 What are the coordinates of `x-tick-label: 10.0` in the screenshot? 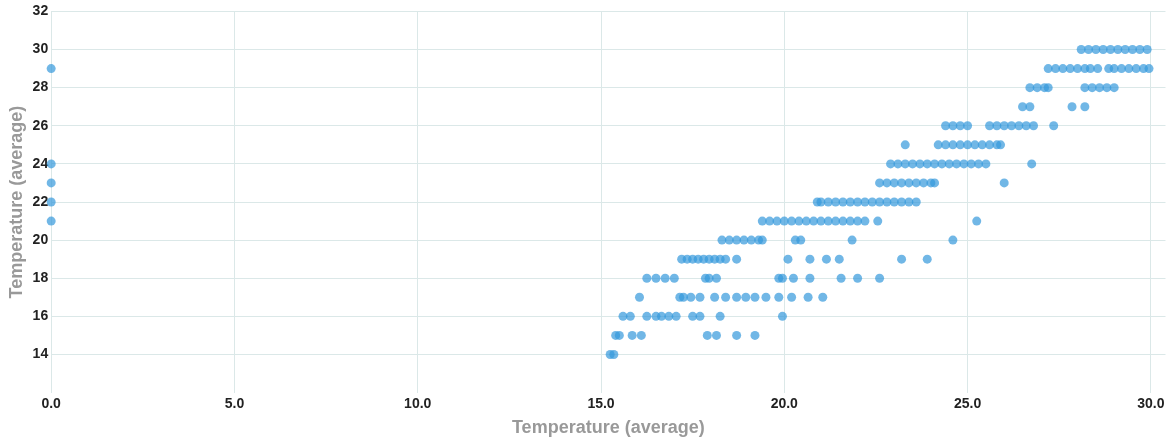 It's located at (418, 402).